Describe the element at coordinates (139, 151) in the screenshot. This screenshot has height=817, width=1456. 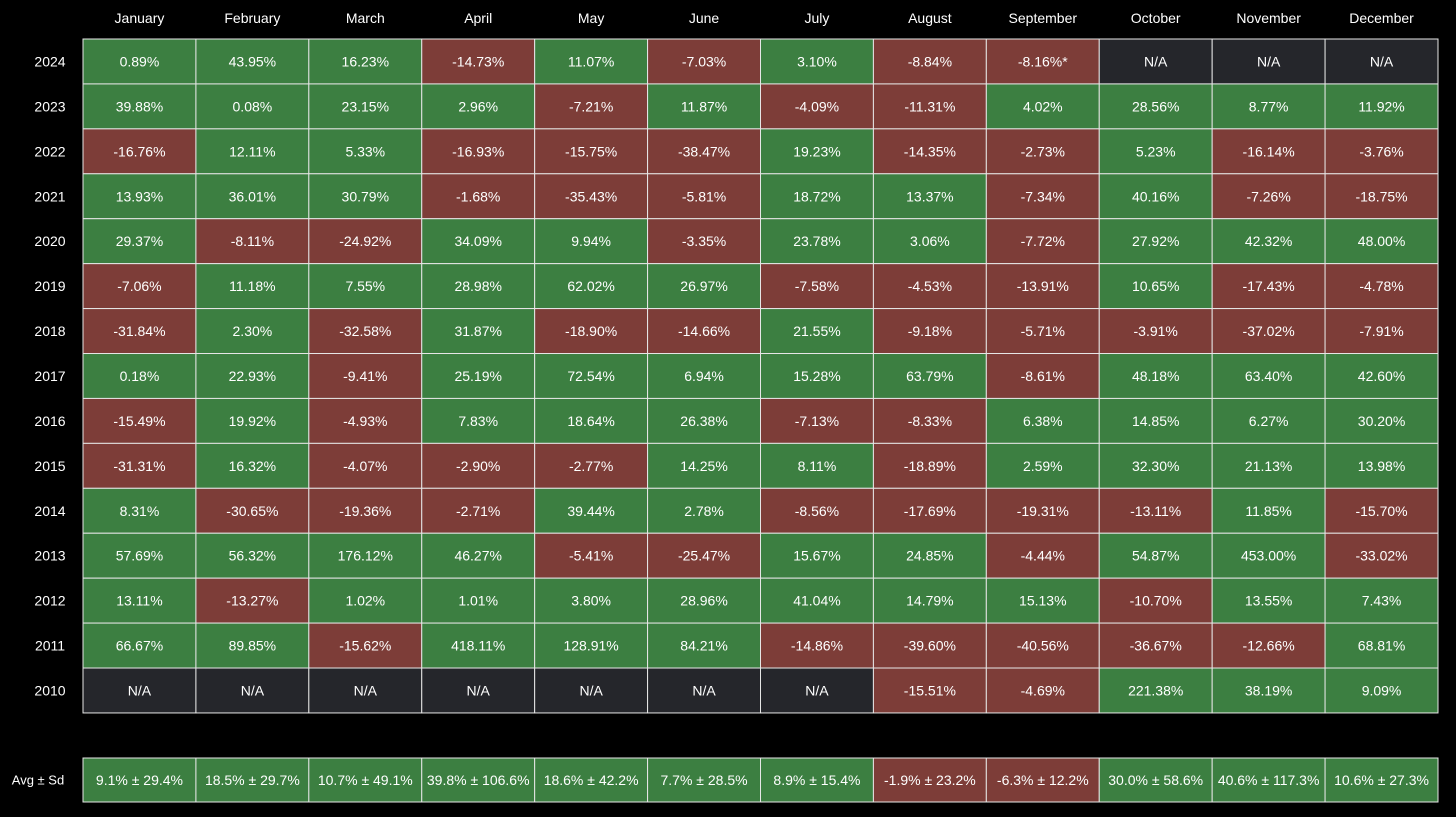
I see `cell-value: -16.76%` at that location.